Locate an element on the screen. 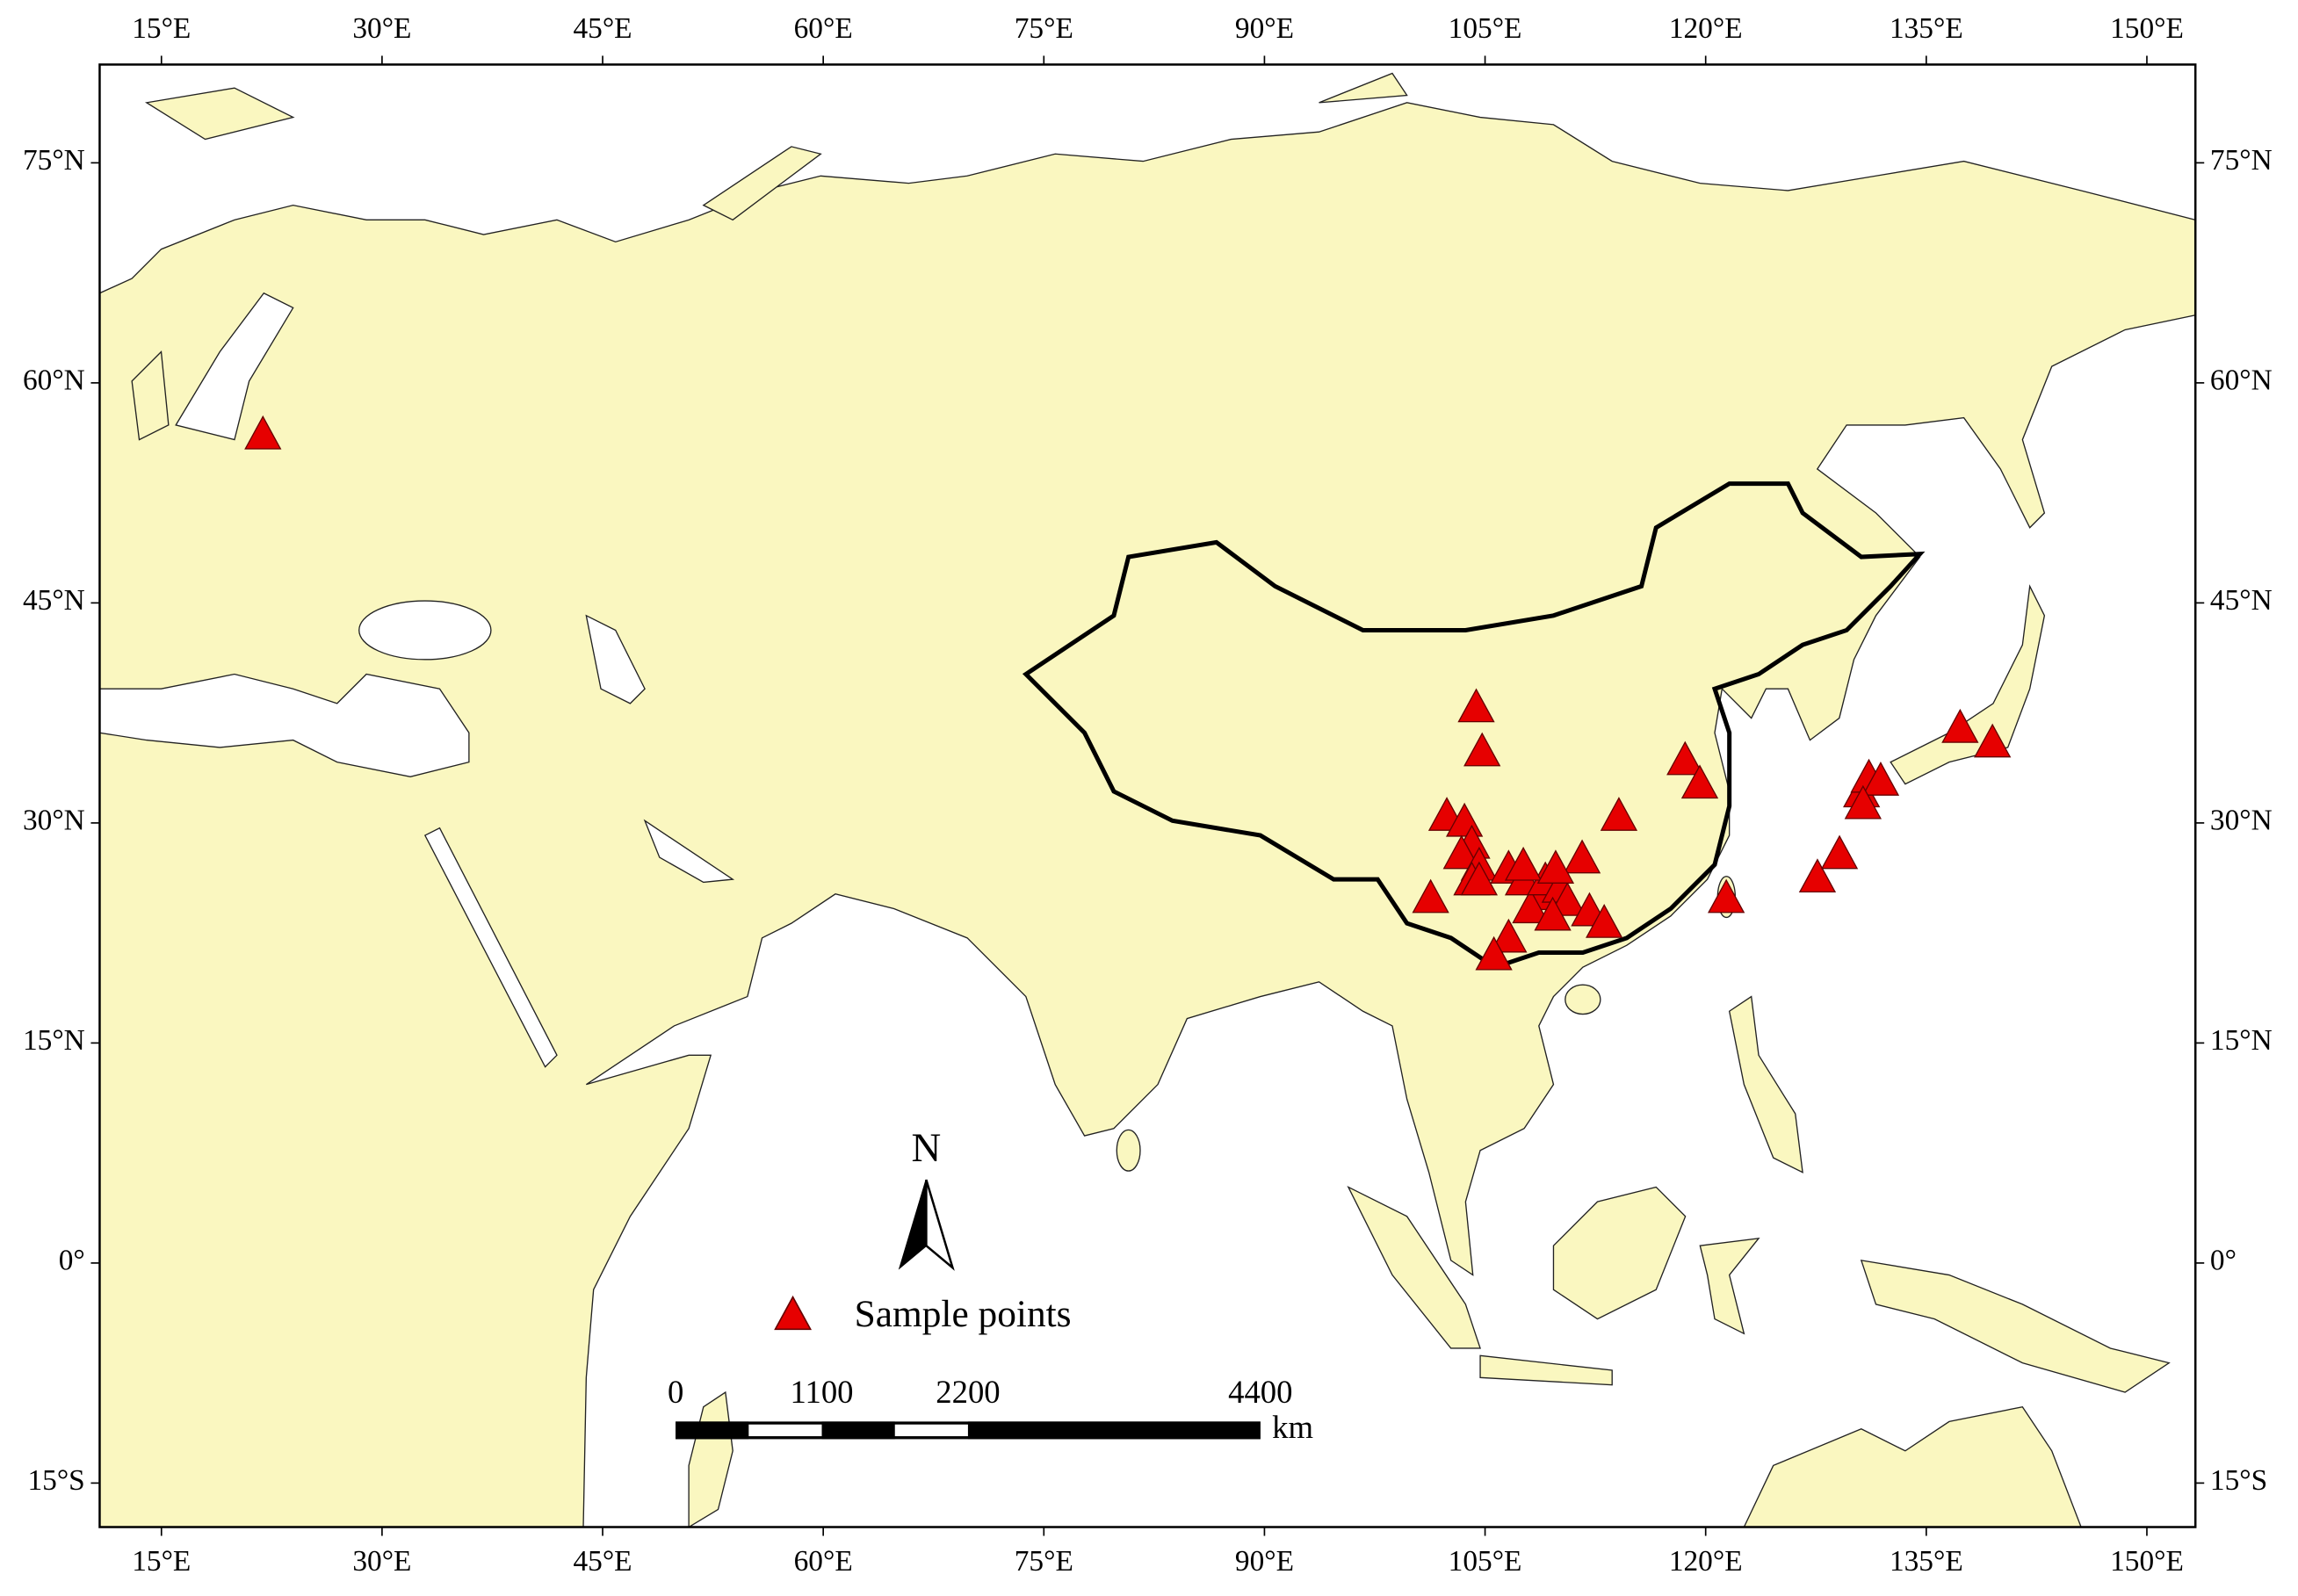  java is located at coordinates (1546, 1370).